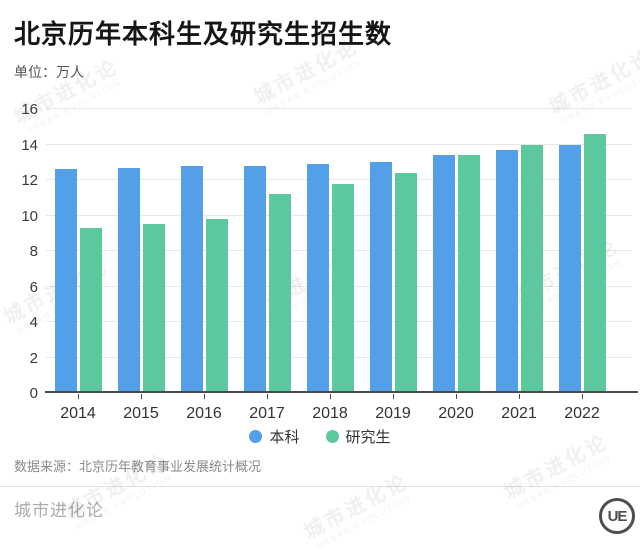  Describe the element at coordinates (393, 277) in the screenshot. I see `bar-group-2019` at that location.